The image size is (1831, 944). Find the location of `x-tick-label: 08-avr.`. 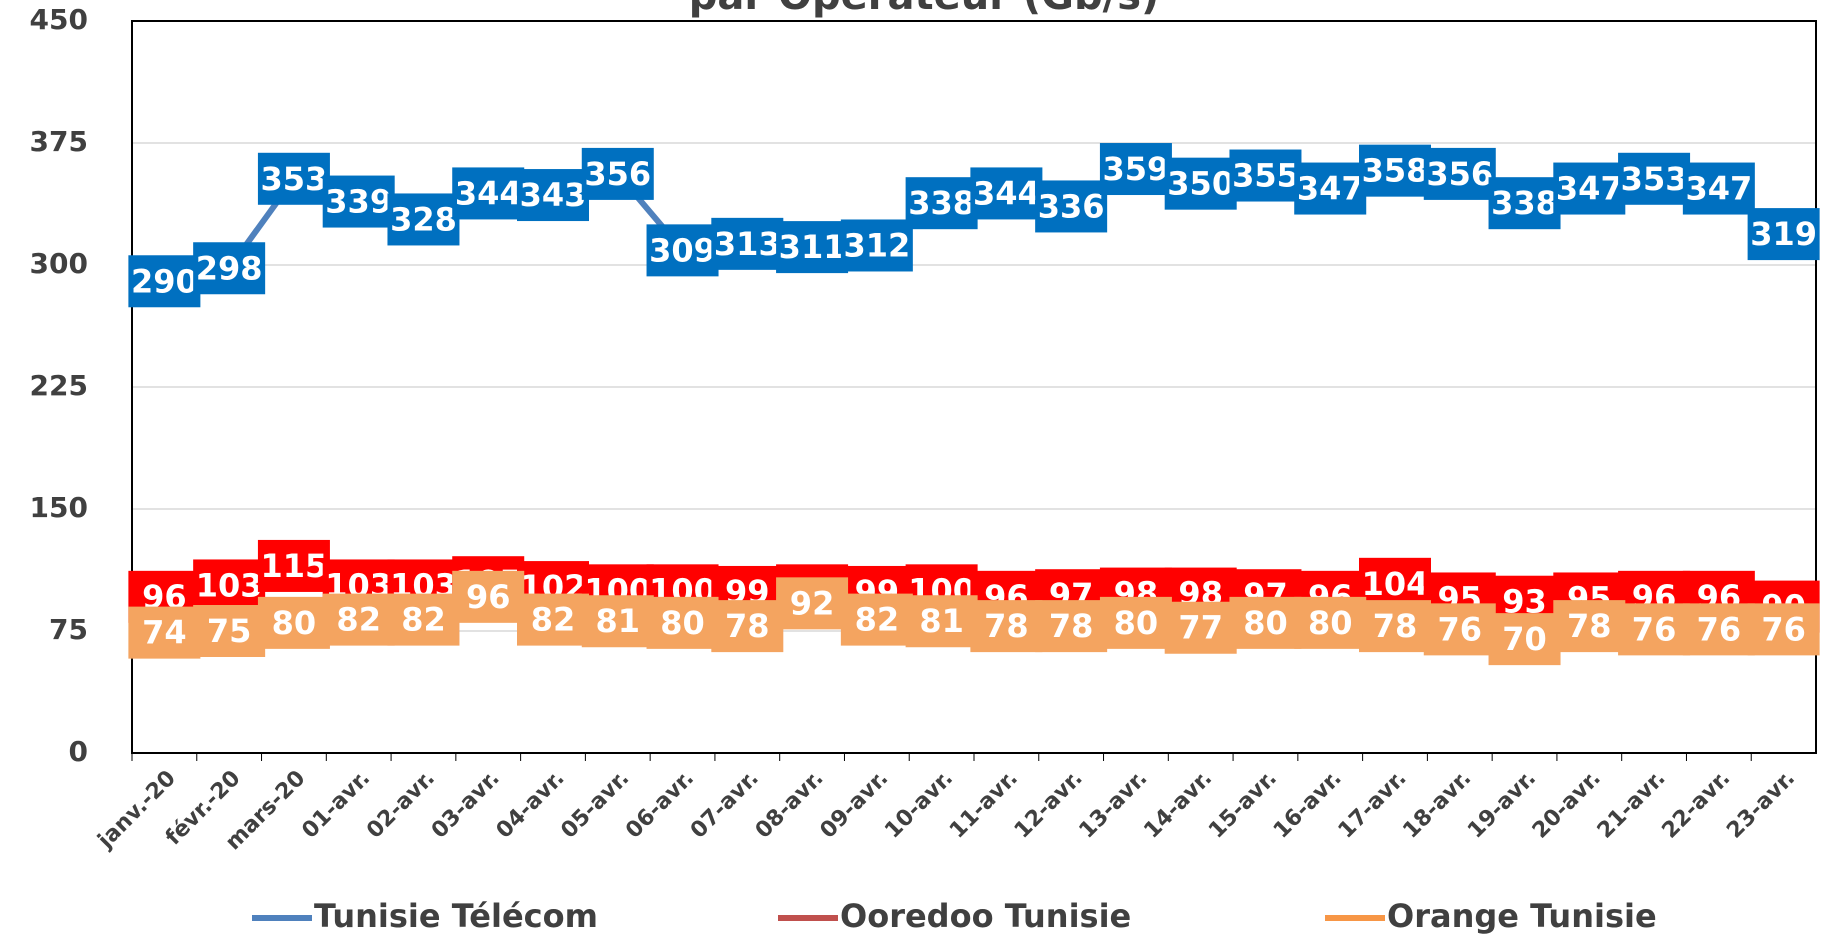

x-tick-label: 08-avr. is located at coordinates (790, 805).